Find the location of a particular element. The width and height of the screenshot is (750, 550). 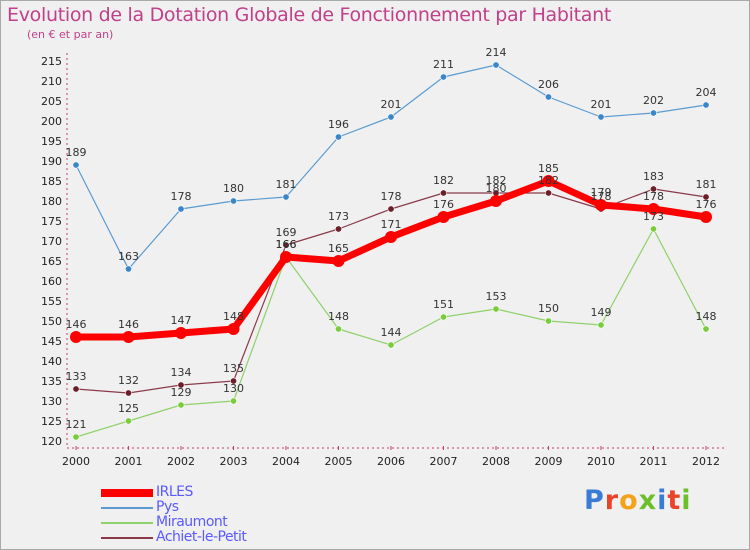

data-label-irles: 171 is located at coordinates (391, 224).